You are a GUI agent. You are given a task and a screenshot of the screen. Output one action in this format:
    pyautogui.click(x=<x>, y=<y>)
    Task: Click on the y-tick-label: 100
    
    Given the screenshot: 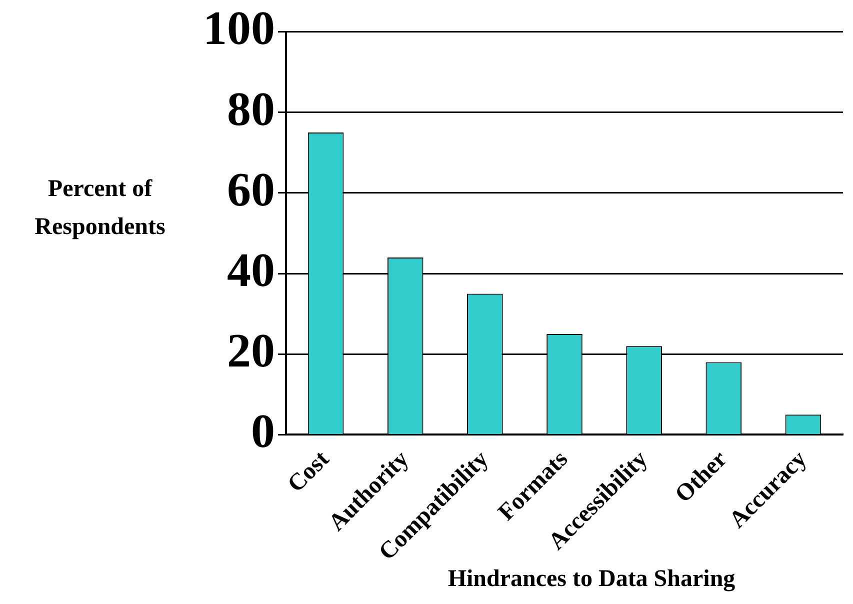 What is the action you would take?
    pyautogui.click(x=239, y=29)
    